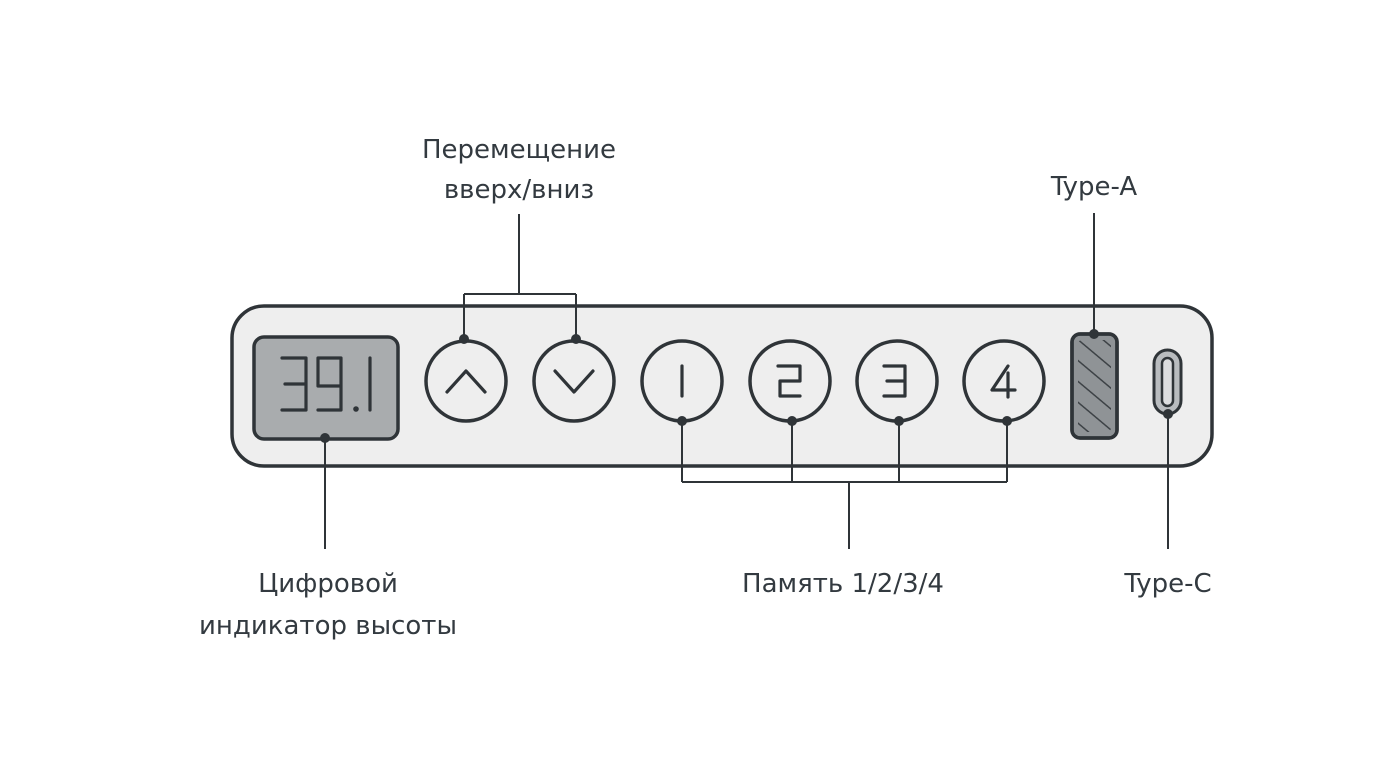 The width and height of the screenshot is (1400, 768). Describe the element at coordinates (1094, 386) in the screenshot. I see `usb-type-a-port` at that location.